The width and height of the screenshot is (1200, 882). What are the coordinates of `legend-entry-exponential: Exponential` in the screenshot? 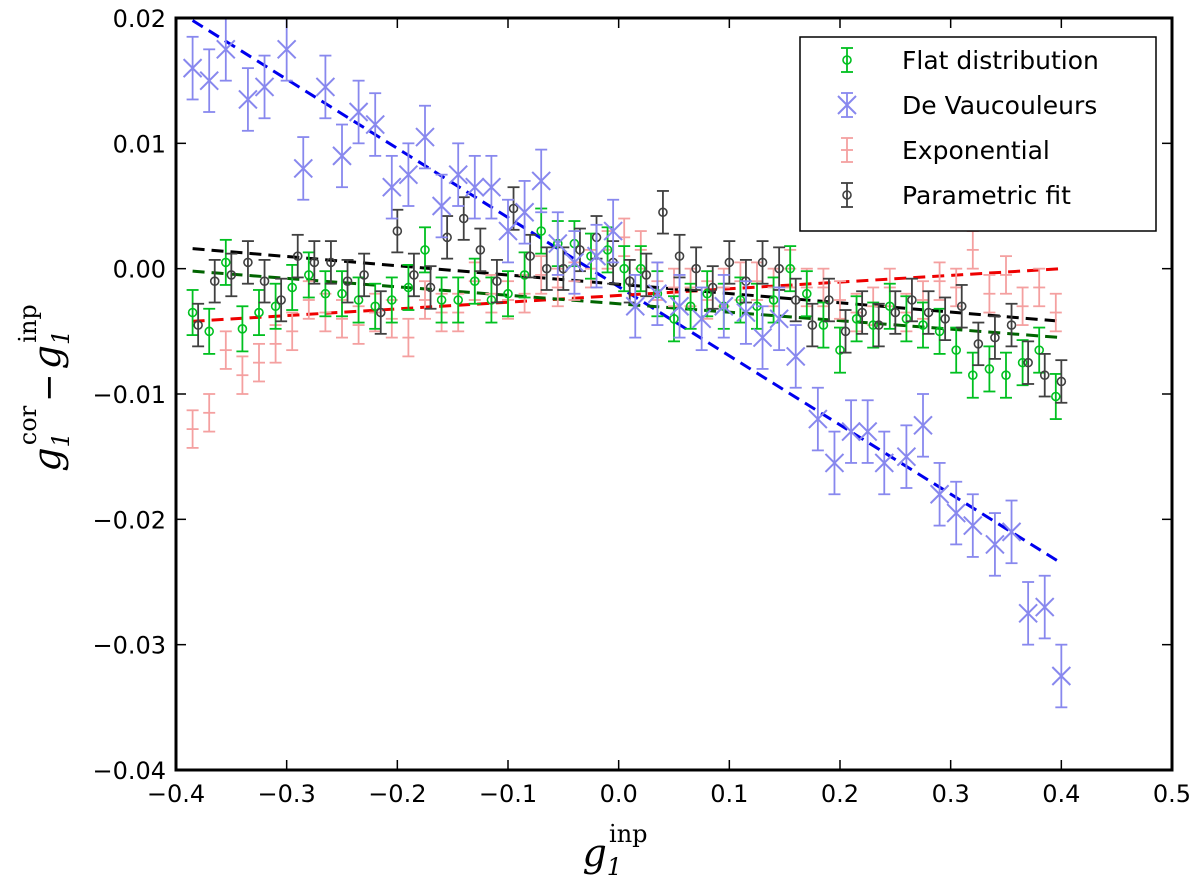 It's located at (945, 150).